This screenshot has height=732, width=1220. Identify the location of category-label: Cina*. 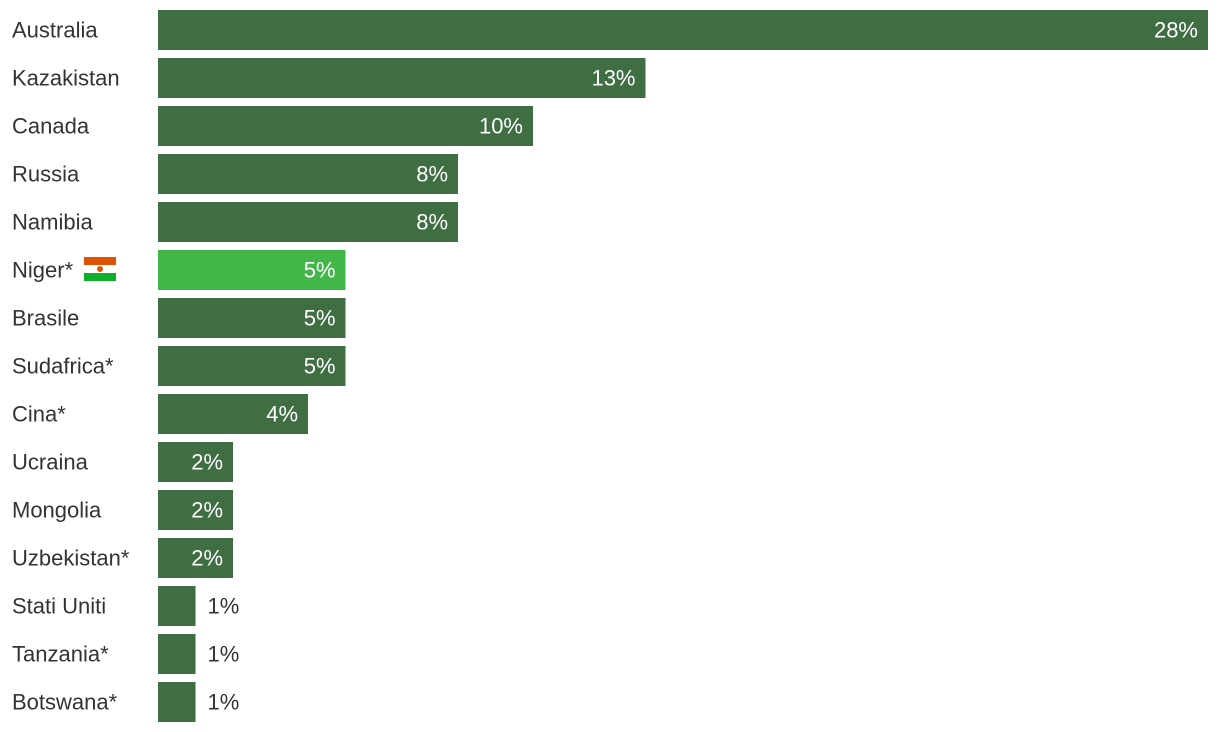
(39, 414).